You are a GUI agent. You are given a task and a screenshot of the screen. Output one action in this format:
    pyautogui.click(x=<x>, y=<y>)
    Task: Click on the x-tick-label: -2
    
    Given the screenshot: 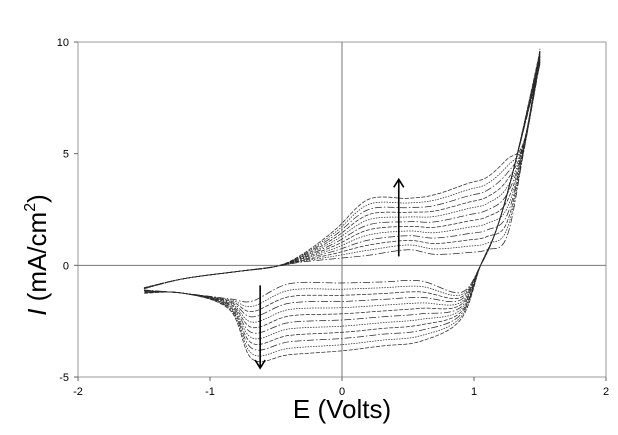 What is the action you would take?
    pyautogui.click(x=78, y=392)
    